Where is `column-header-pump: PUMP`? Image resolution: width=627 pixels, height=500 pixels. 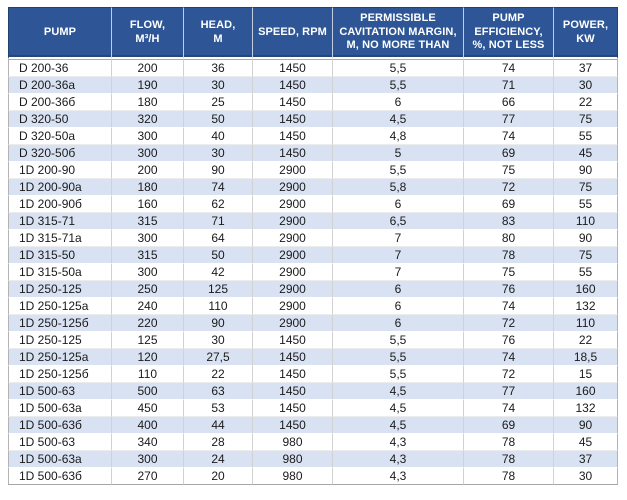 column-header-pump: PUMP is located at coordinates (60, 33).